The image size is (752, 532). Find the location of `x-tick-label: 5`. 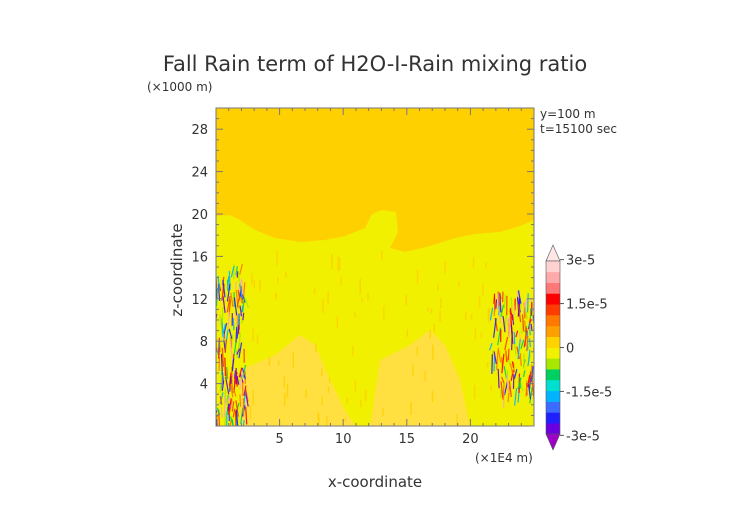

x-tick-label: 5 is located at coordinates (279, 439).